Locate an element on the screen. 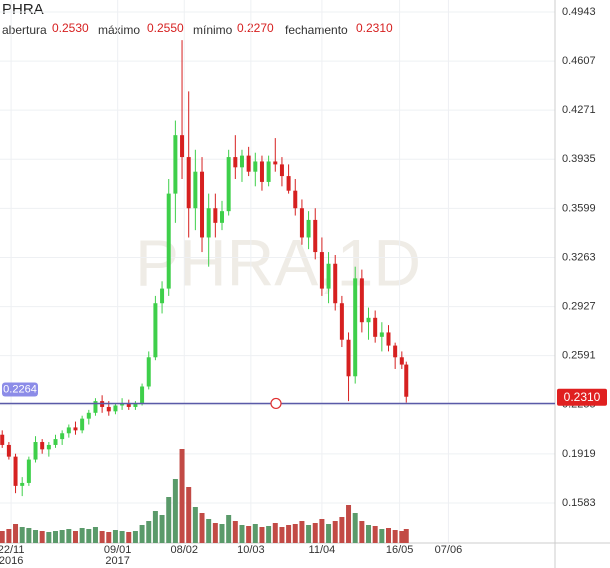  ohlc-value: 0.2270 is located at coordinates (255, 28).